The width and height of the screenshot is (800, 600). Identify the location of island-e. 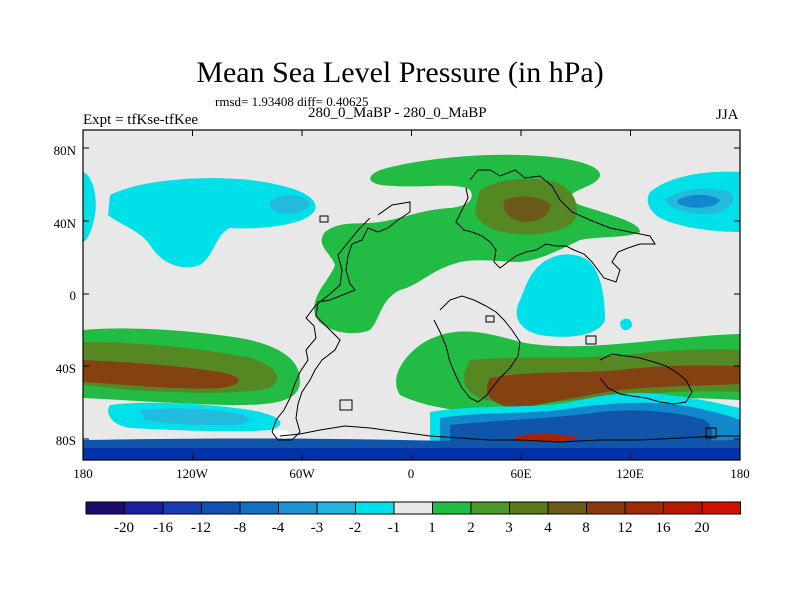
(711, 433).